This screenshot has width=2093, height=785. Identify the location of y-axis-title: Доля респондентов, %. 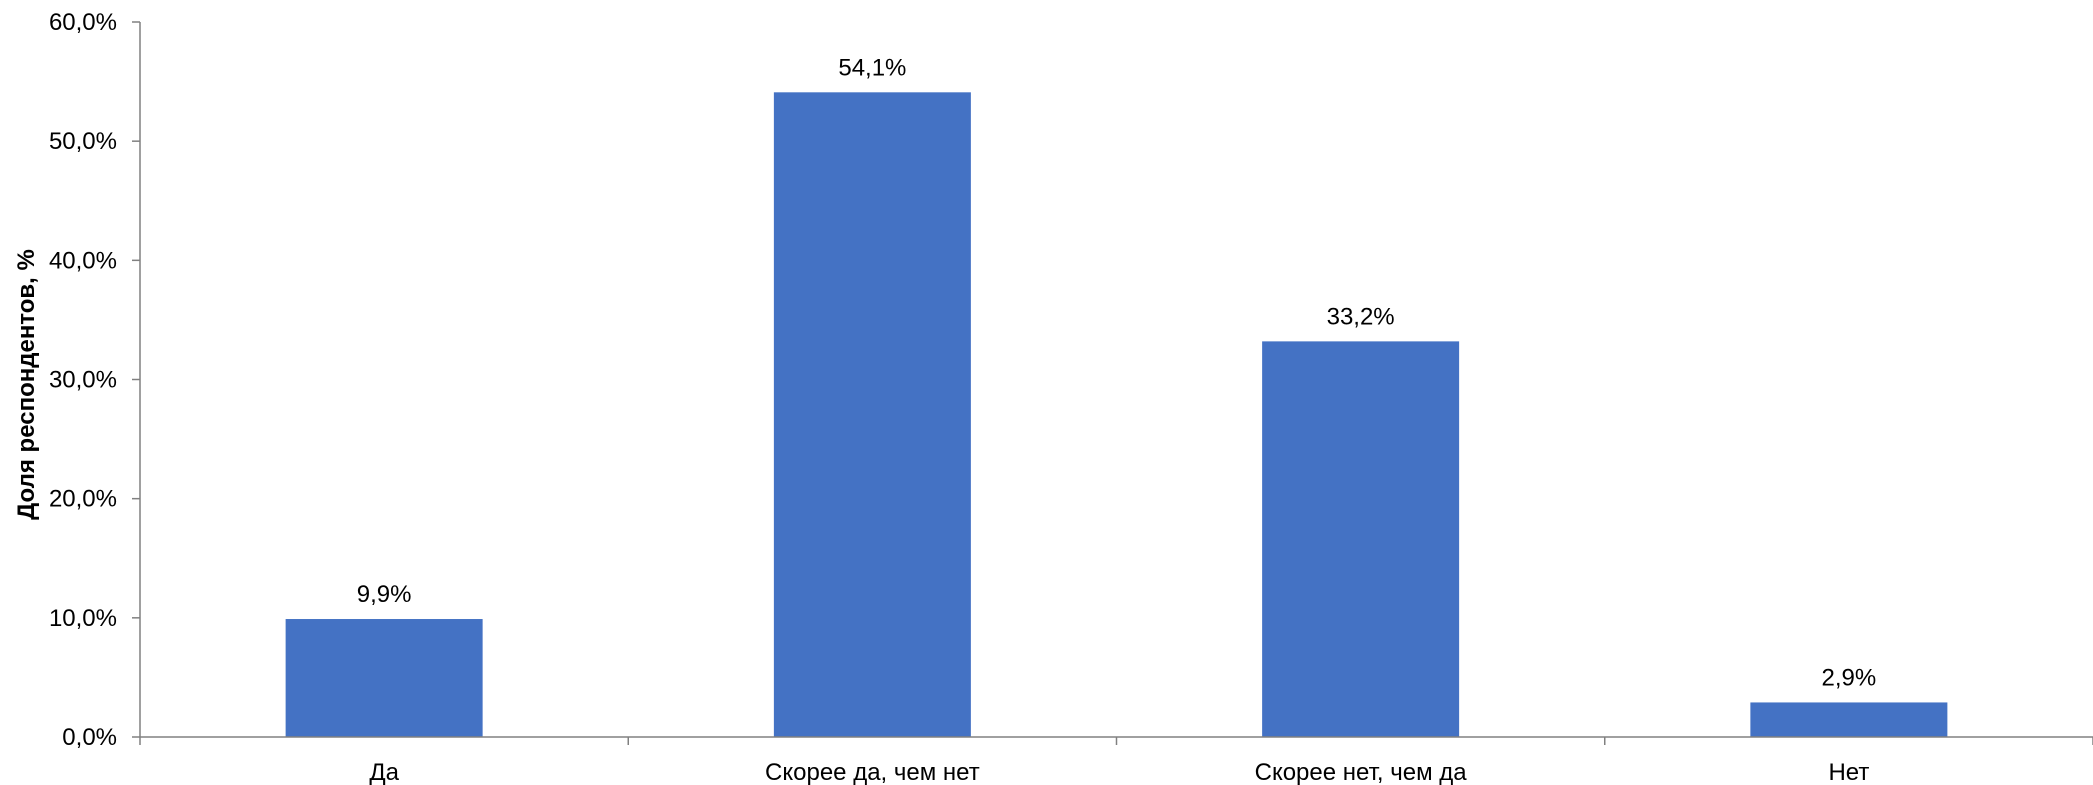
(26, 384).